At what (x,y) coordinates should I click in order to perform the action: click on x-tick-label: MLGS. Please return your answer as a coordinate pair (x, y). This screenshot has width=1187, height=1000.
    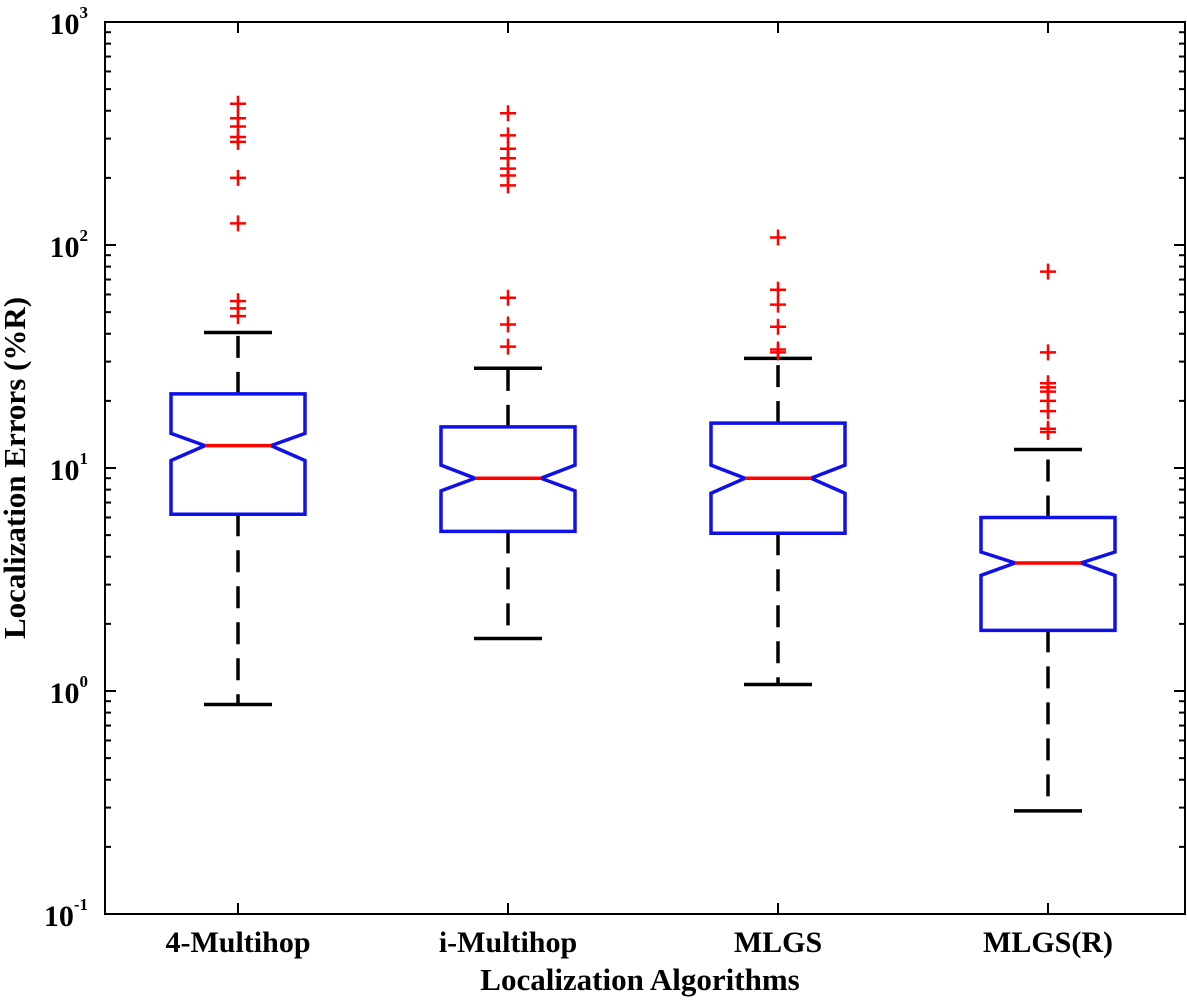
    Looking at the image, I should click on (778, 942).